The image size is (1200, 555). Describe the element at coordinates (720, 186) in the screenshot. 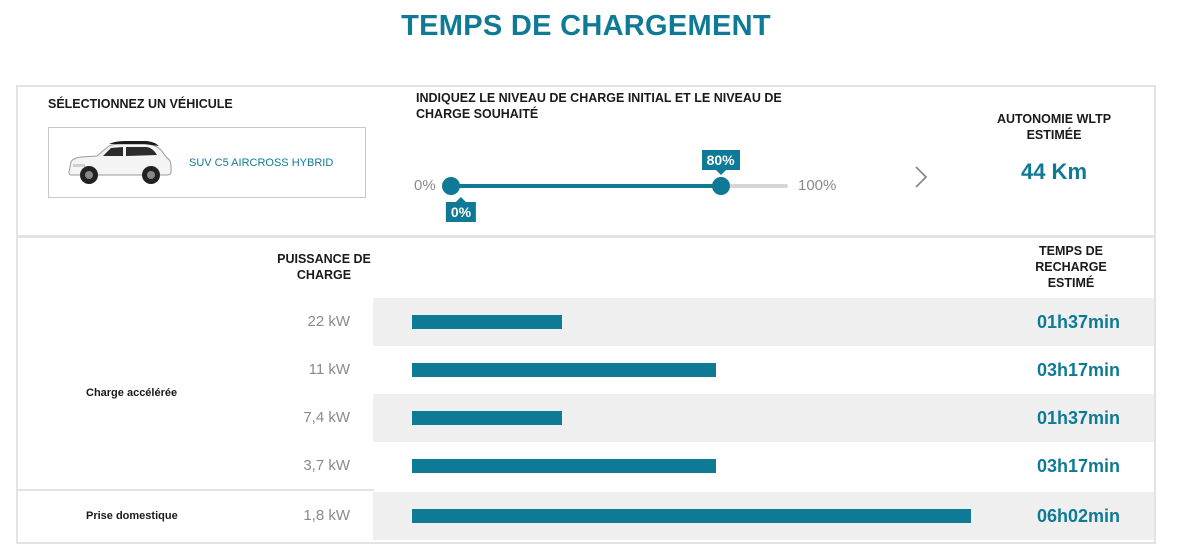

I see `target-charge-handle` at that location.